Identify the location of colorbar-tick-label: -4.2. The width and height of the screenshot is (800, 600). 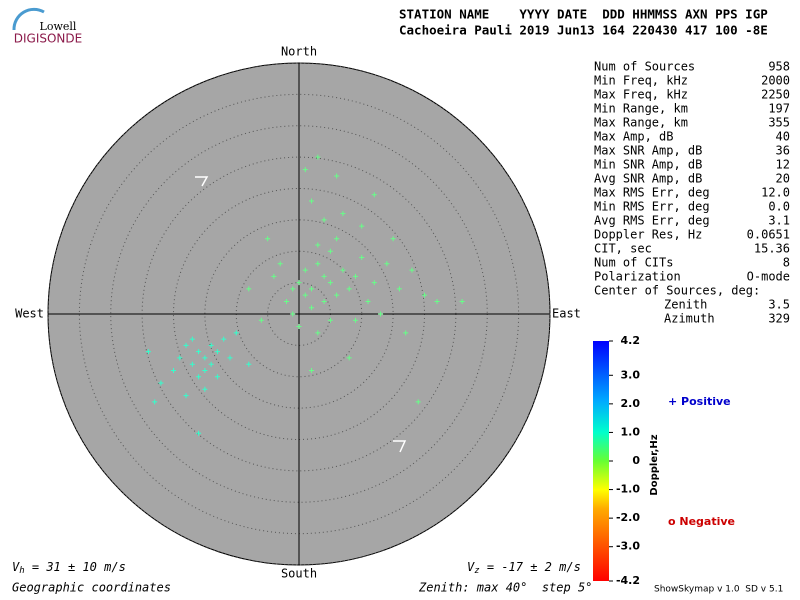
(628, 580).